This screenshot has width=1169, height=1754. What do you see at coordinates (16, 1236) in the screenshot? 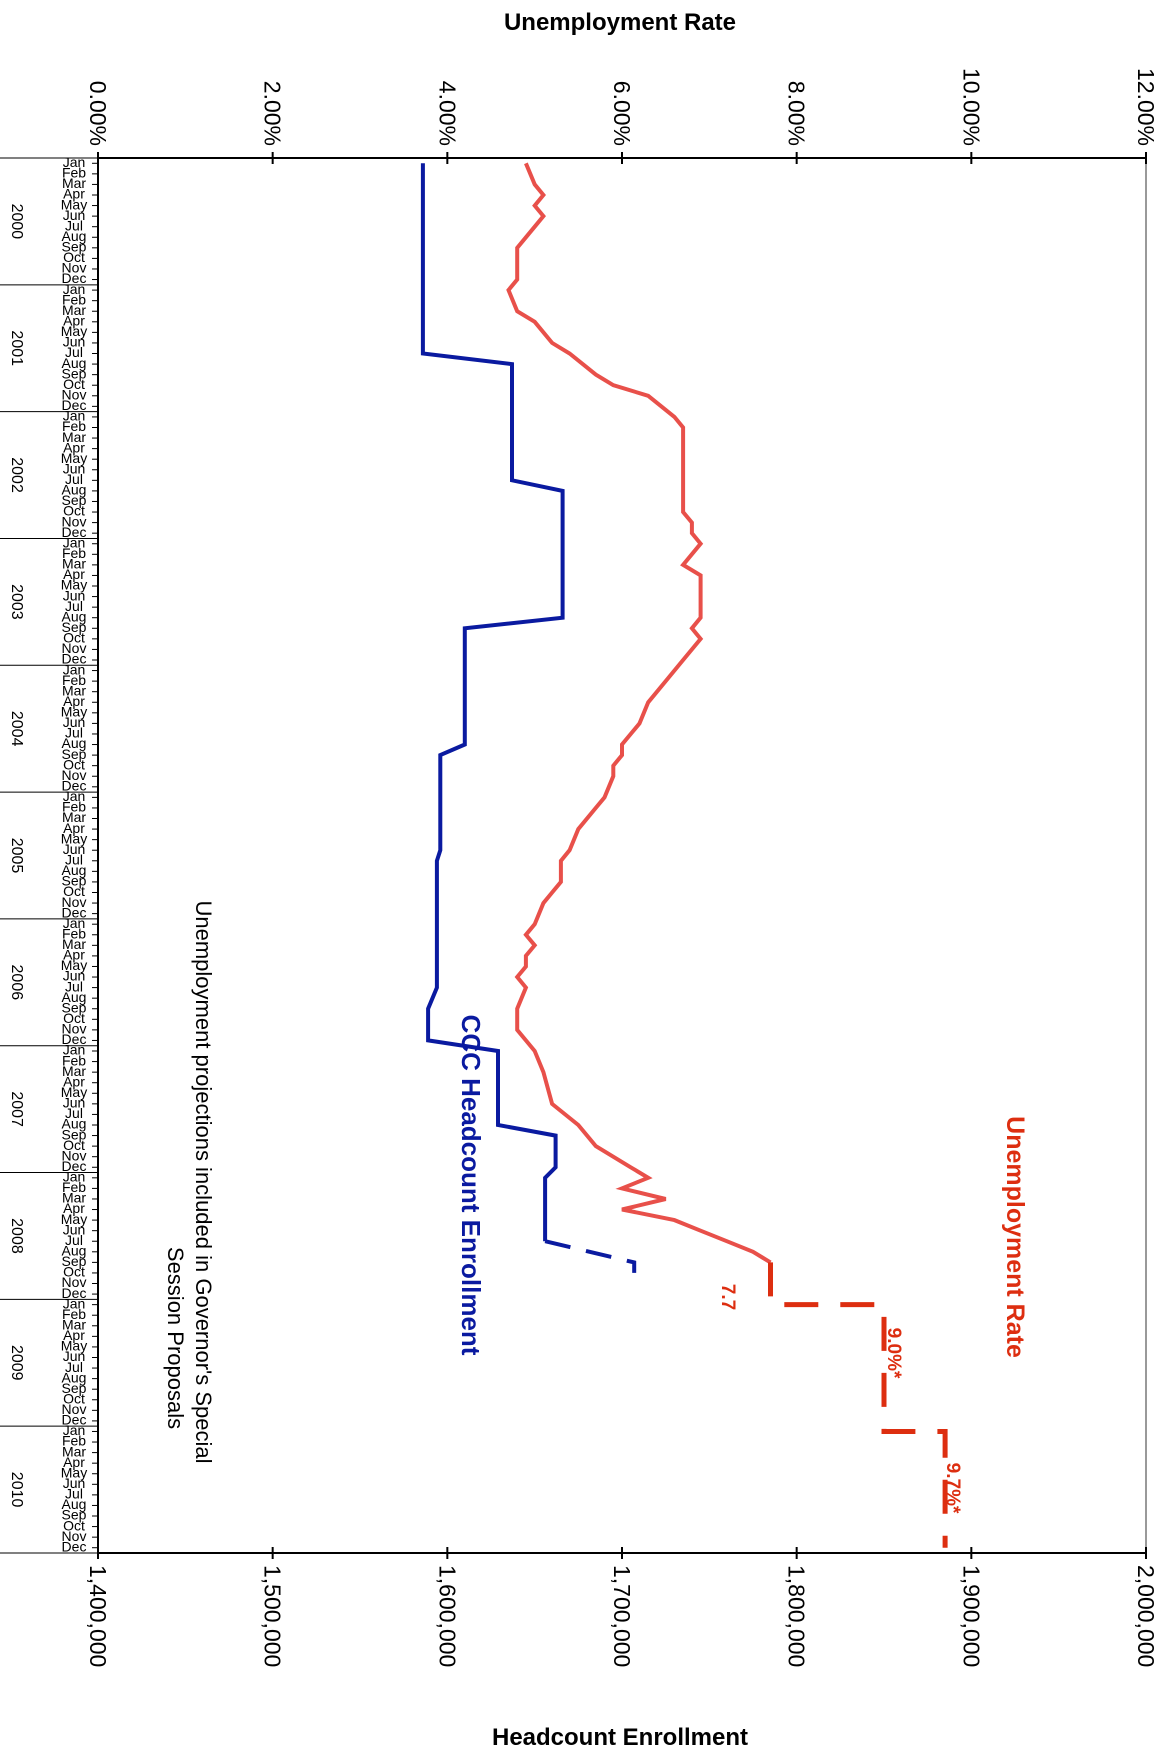
I see `year-label: 2008` at bounding box center [16, 1236].